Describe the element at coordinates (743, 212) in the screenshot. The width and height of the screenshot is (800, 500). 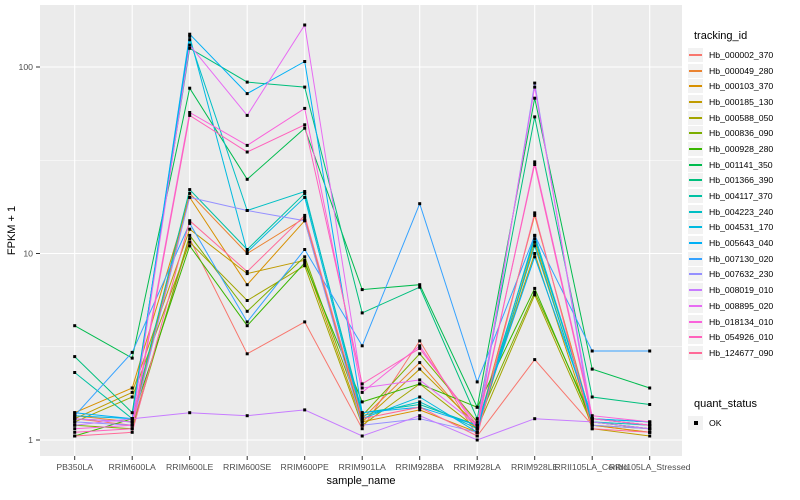
I see `legend-item-Hb_004223_240: Hb_004223_240` at that location.